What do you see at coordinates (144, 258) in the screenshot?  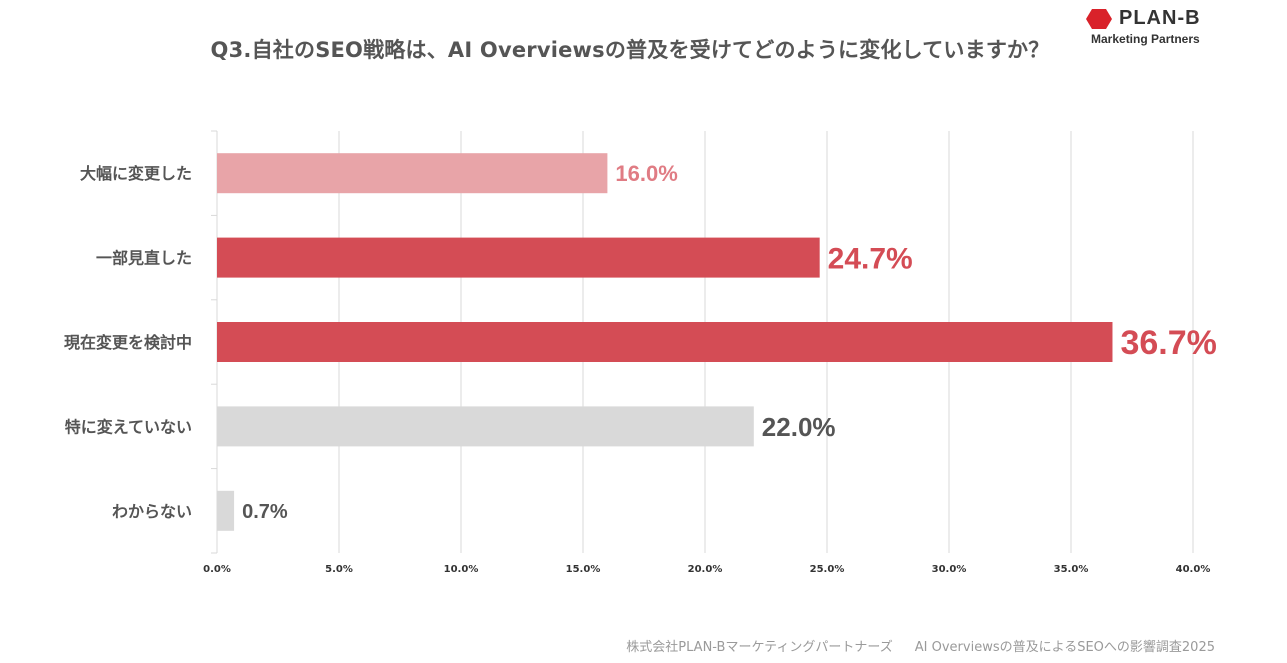 I see `category-label: 一部見直した` at bounding box center [144, 258].